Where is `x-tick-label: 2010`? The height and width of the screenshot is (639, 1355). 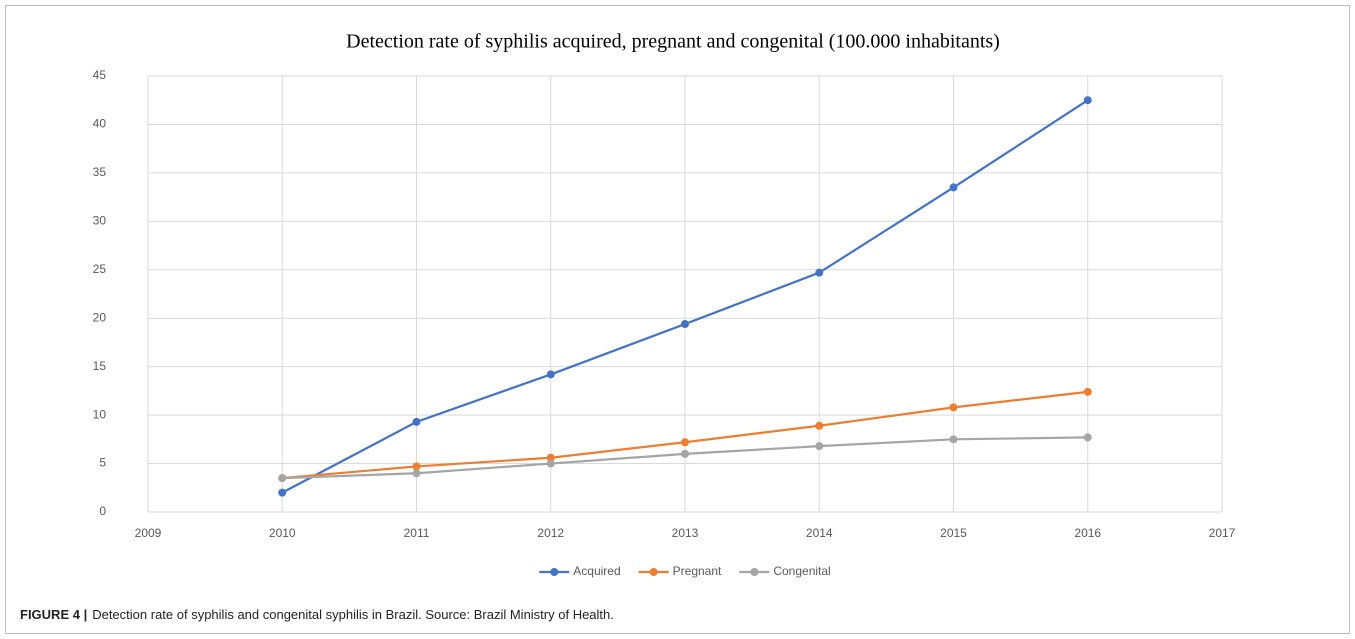 x-tick-label: 2010 is located at coordinates (282, 533).